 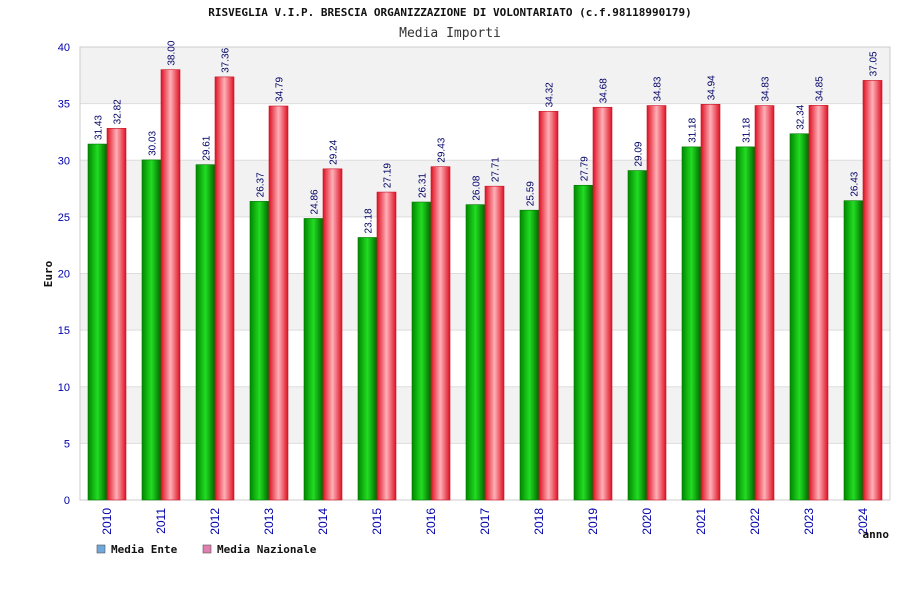 I want to click on y-tick-label: 40, so click(x=64, y=48).